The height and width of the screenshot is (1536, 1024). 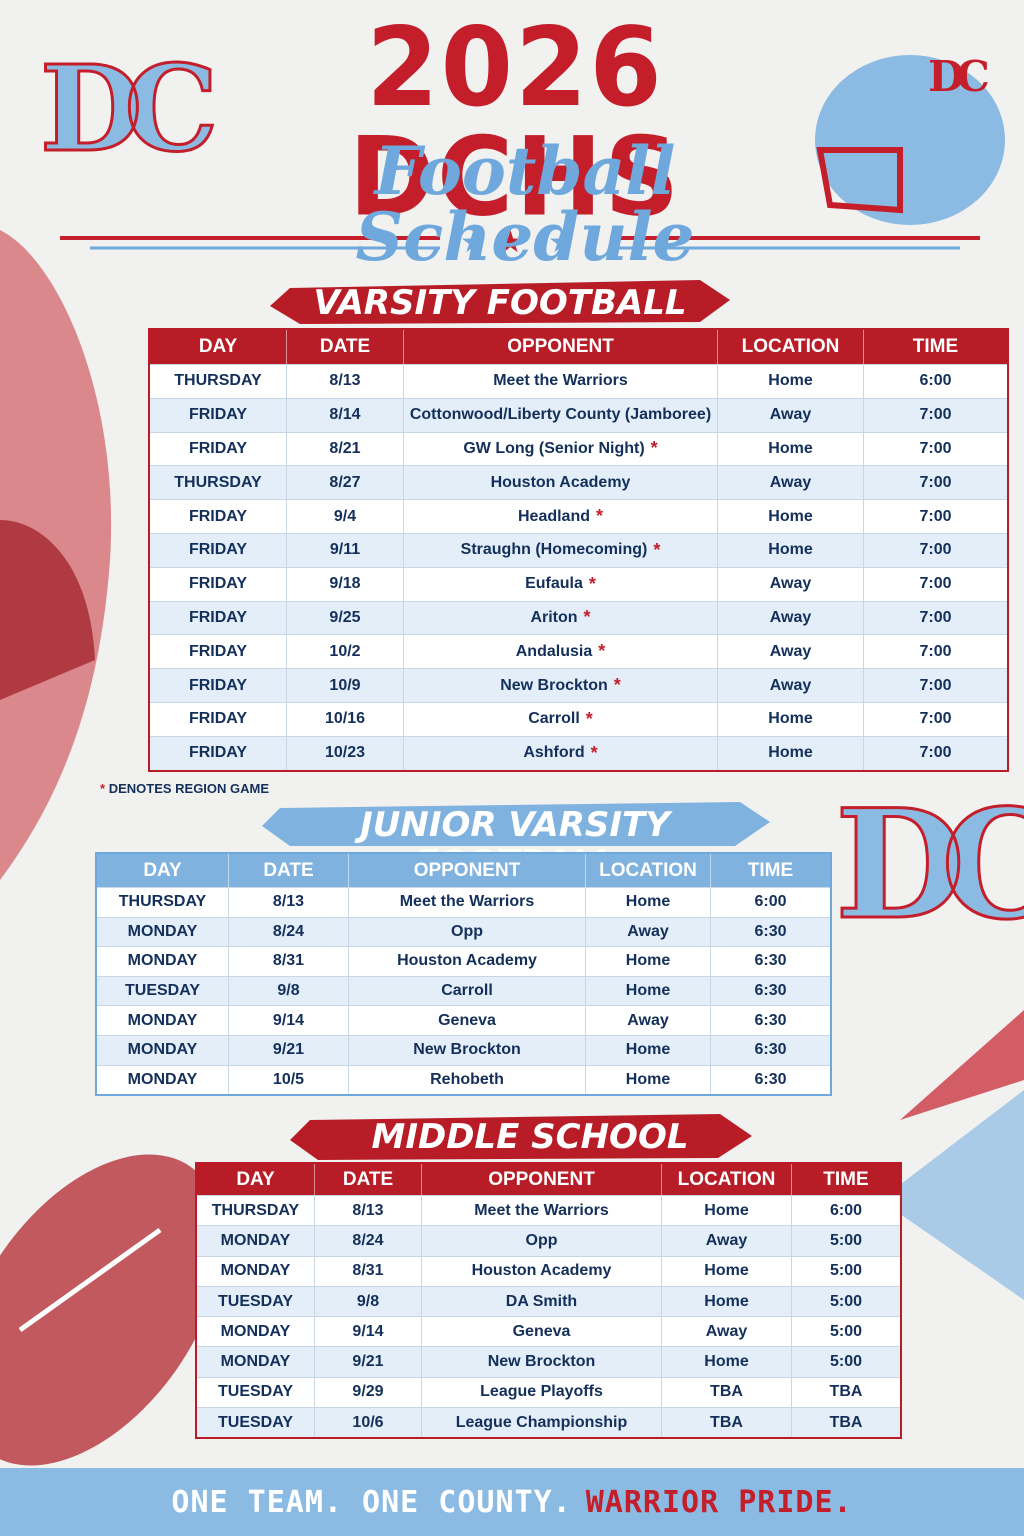 I want to click on cell-text: Ariton, so click(x=554, y=617).